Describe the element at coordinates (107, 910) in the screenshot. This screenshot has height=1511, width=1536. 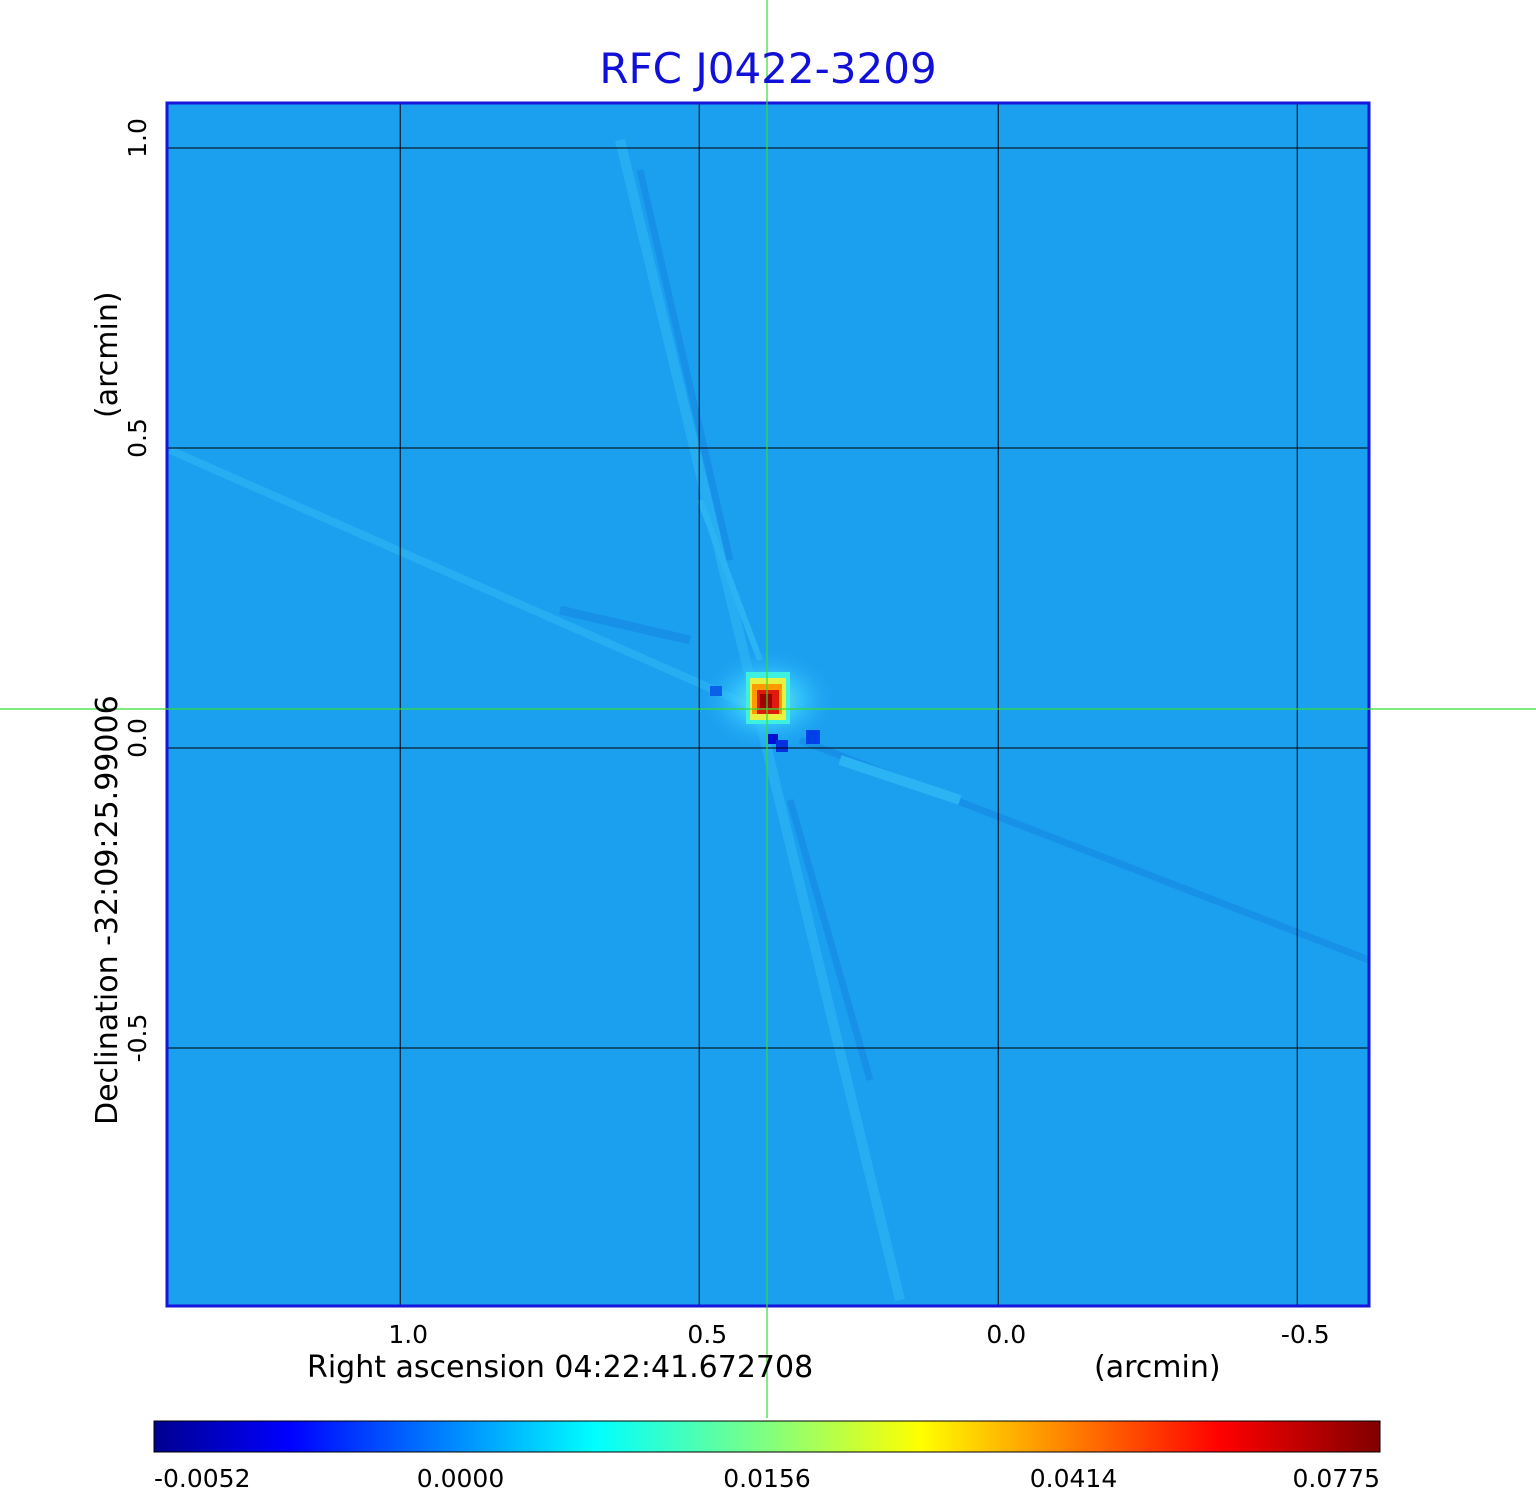
I see `y-axis-label: Declination -32:09:25.99006` at that location.